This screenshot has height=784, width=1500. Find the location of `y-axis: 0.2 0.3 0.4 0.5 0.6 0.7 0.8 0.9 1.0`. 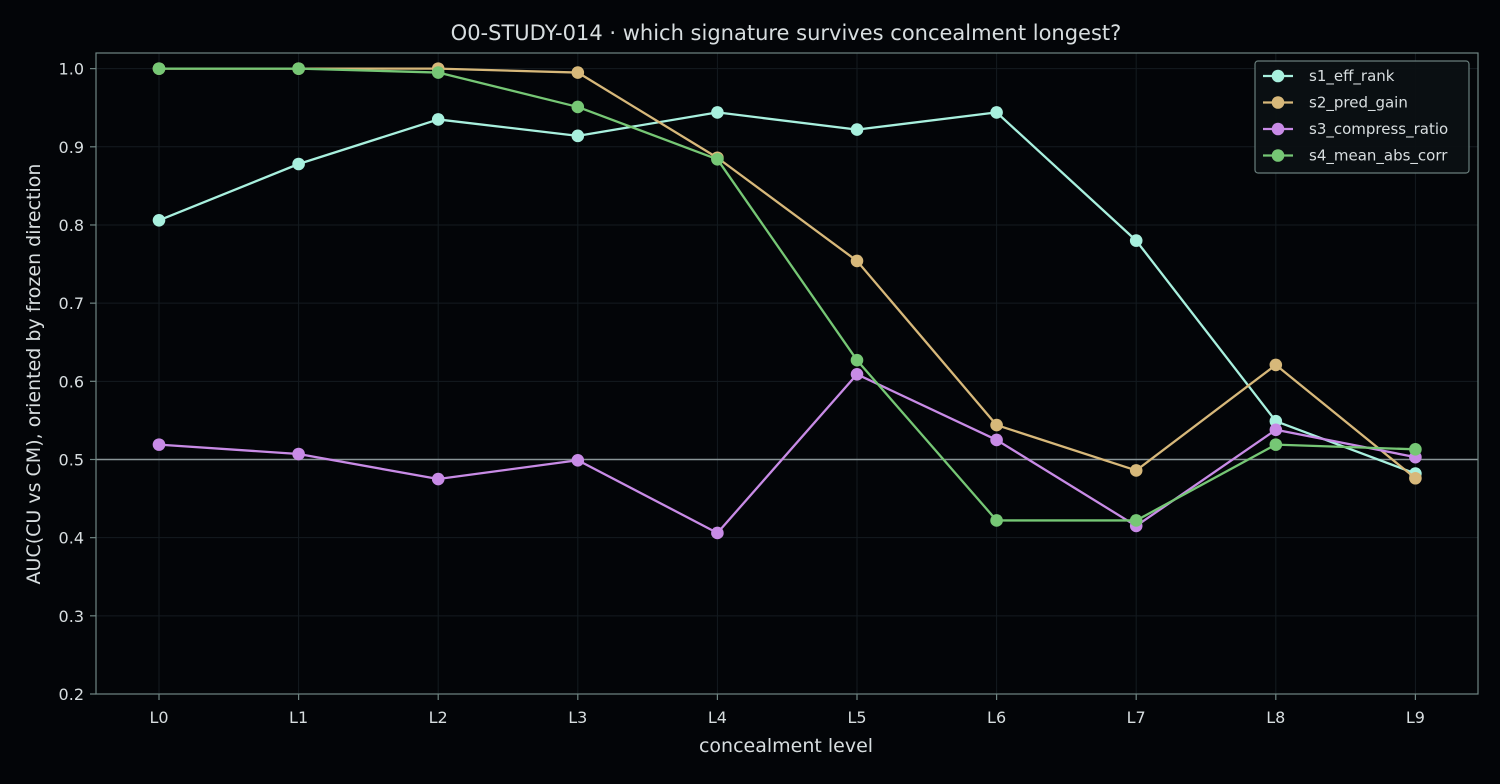

y-axis: 0.2 0.3 0.4 0.5 0.6 0.7 0.8 0.9 1.0 is located at coordinates (77, 382).